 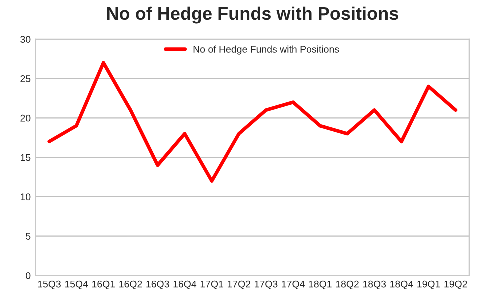 I want to click on y-tick-label: 0, so click(x=28, y=276).